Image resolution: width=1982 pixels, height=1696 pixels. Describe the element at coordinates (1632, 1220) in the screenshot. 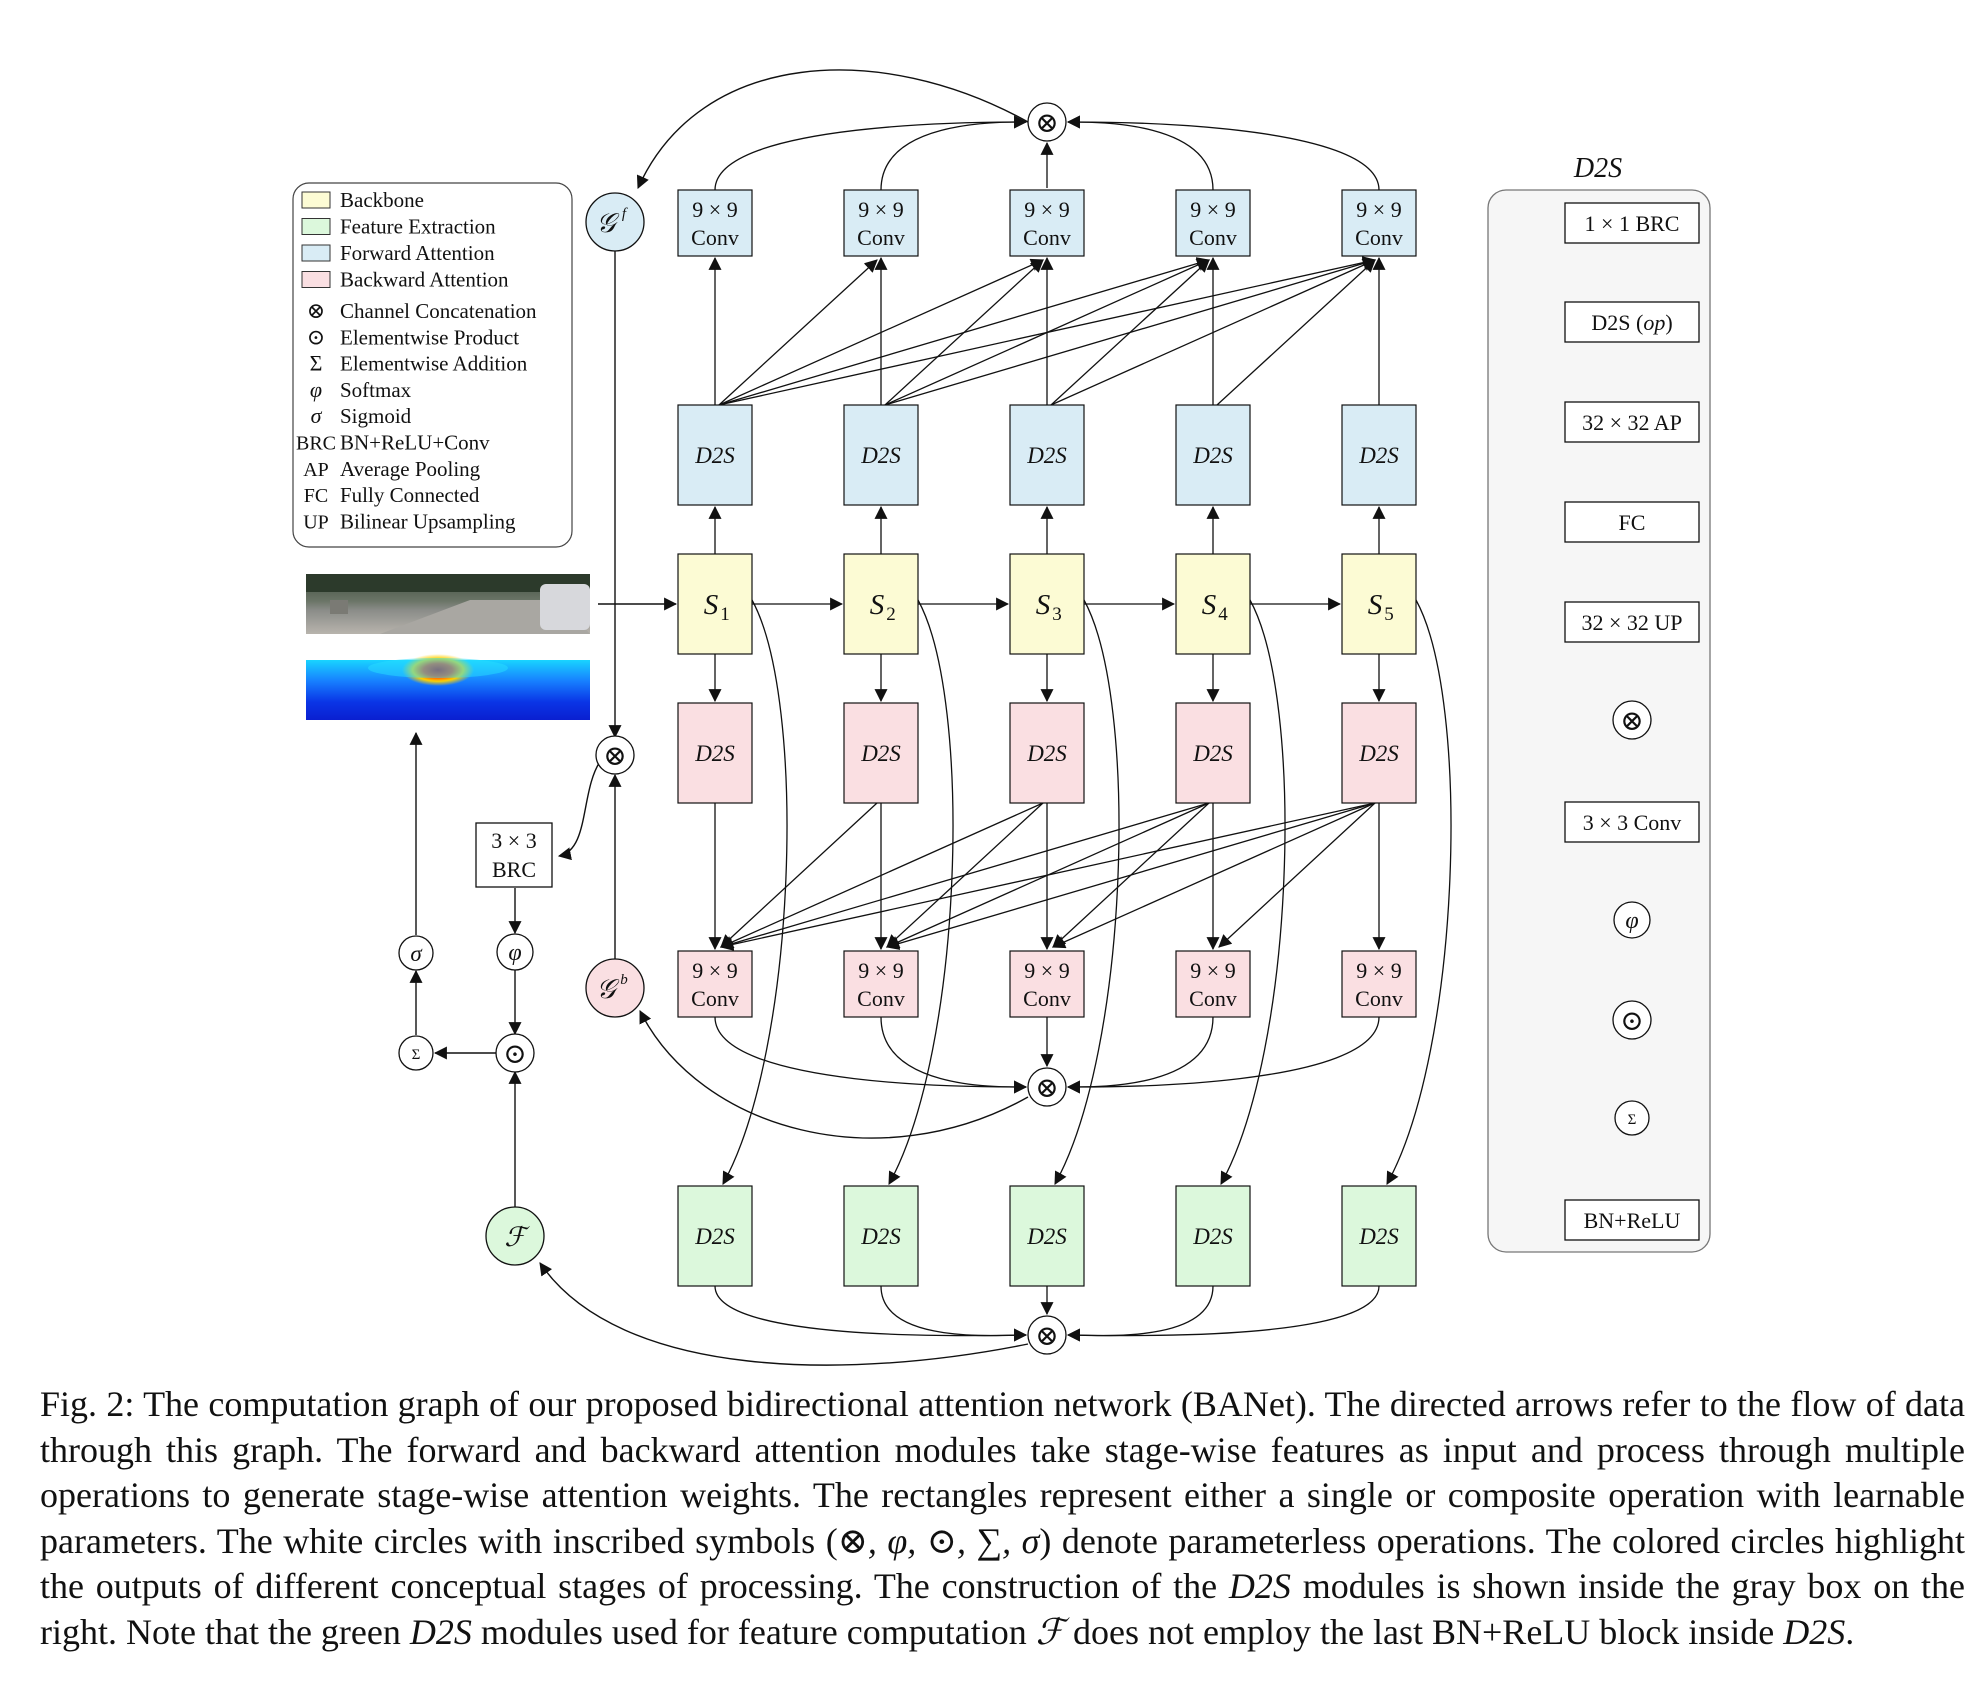

I see `svg-text: BN+ReLU` at that location.